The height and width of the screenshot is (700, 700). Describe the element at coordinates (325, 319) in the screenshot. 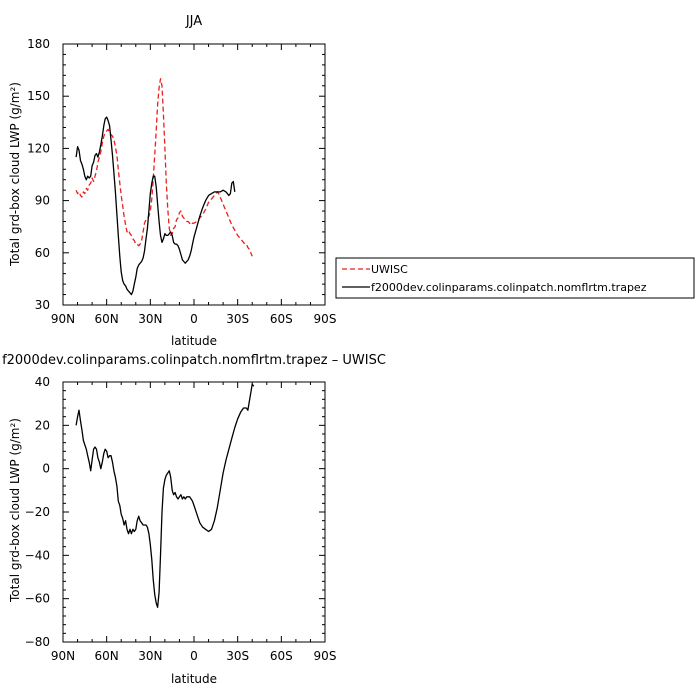

I see `top-x-tick-label: 90S` at that location.